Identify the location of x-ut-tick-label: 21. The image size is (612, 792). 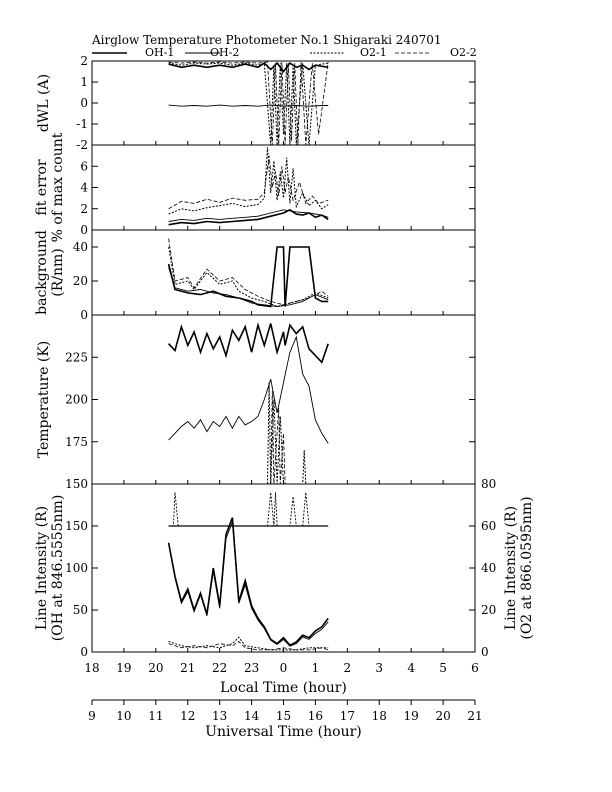
(474, 716).